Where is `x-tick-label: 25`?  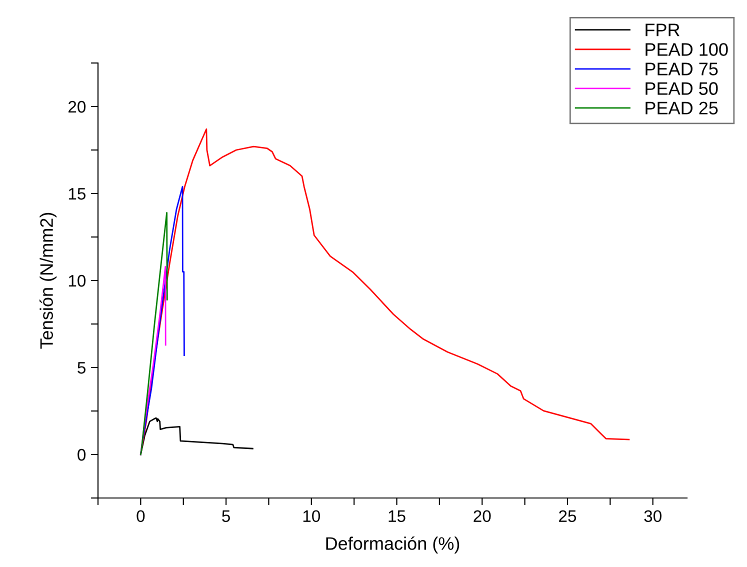
x-tick-label: 25 is located at coordinates (567, 516).